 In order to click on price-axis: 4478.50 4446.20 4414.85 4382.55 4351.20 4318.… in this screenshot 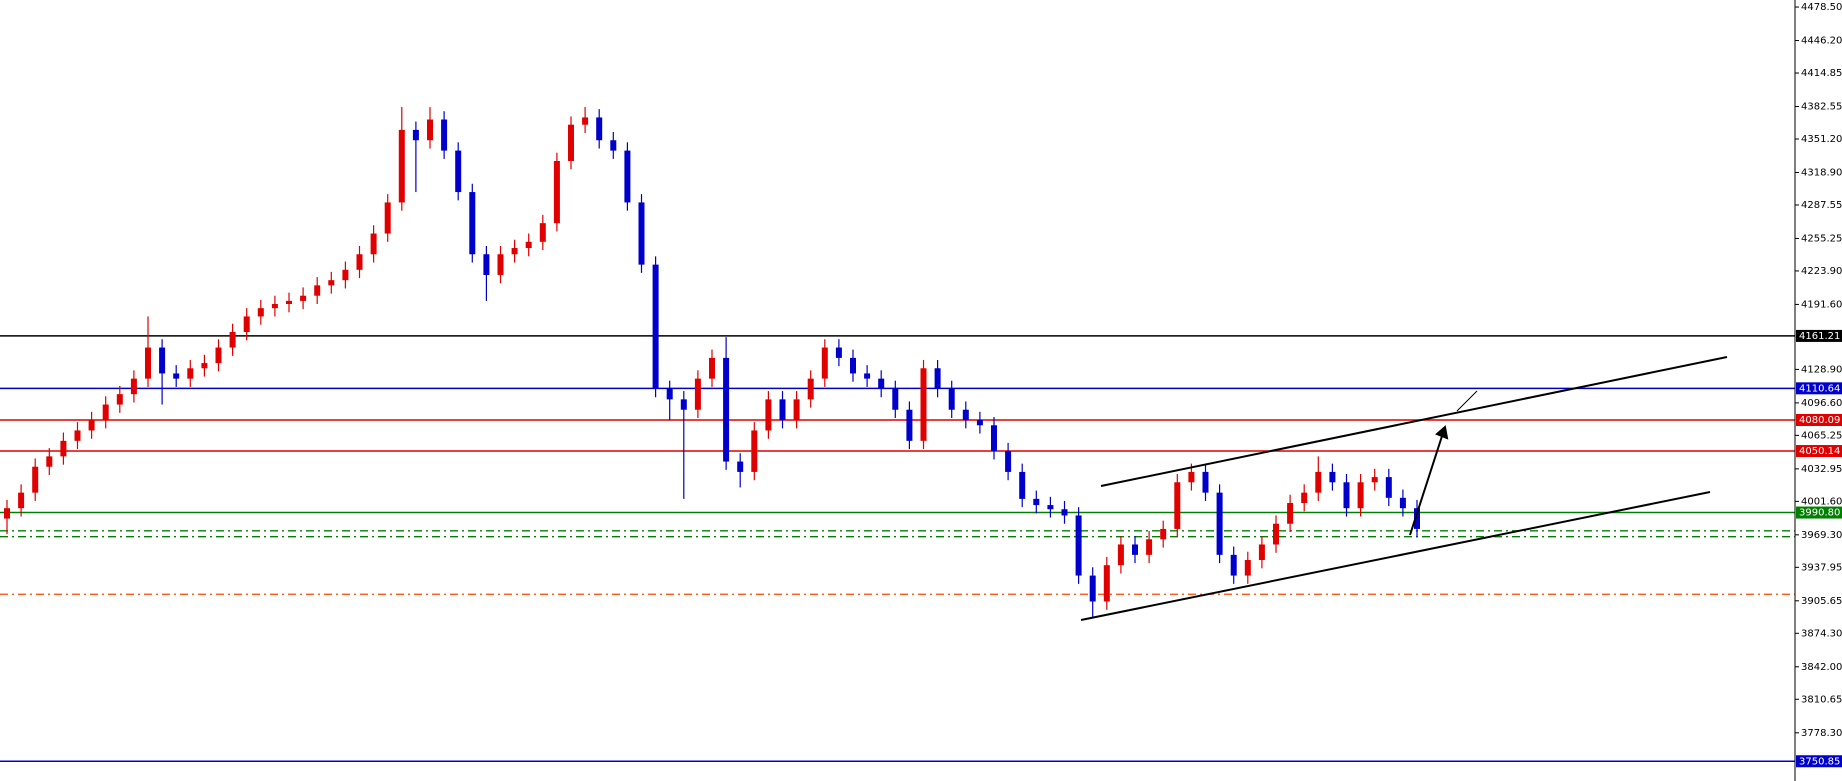, I will do `click(1818, 385)`.